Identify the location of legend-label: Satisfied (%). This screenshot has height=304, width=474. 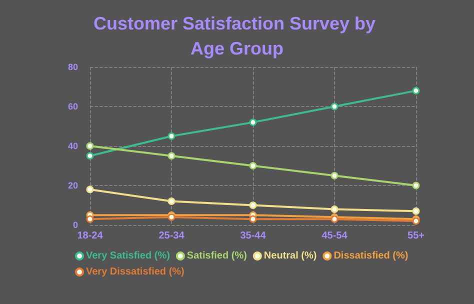
(216, 256).